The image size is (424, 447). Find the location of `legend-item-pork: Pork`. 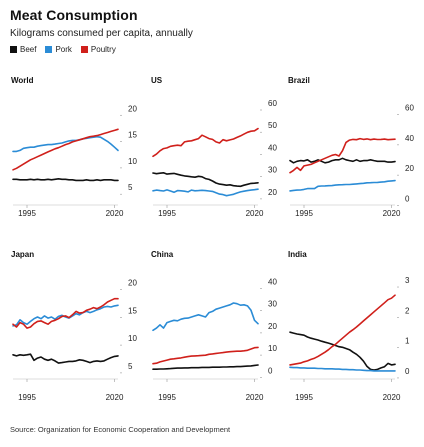

legend-item-pork: Pork is located at coordinates (58, 49).